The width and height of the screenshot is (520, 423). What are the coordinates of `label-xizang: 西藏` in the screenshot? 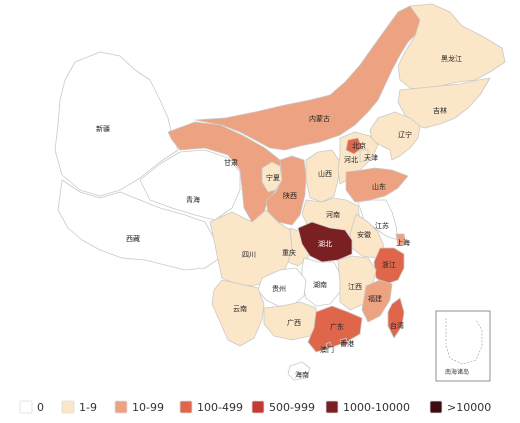 It's located at (133, 238).